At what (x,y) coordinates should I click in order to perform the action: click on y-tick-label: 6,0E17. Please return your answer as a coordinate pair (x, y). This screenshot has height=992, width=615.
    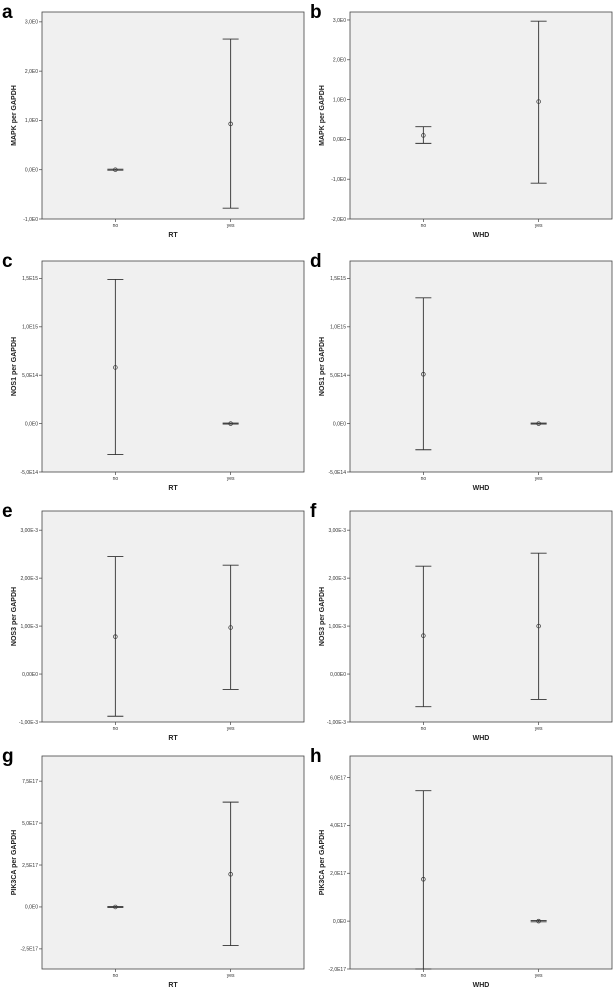
    Looking at the image, I should click on (338, 778).